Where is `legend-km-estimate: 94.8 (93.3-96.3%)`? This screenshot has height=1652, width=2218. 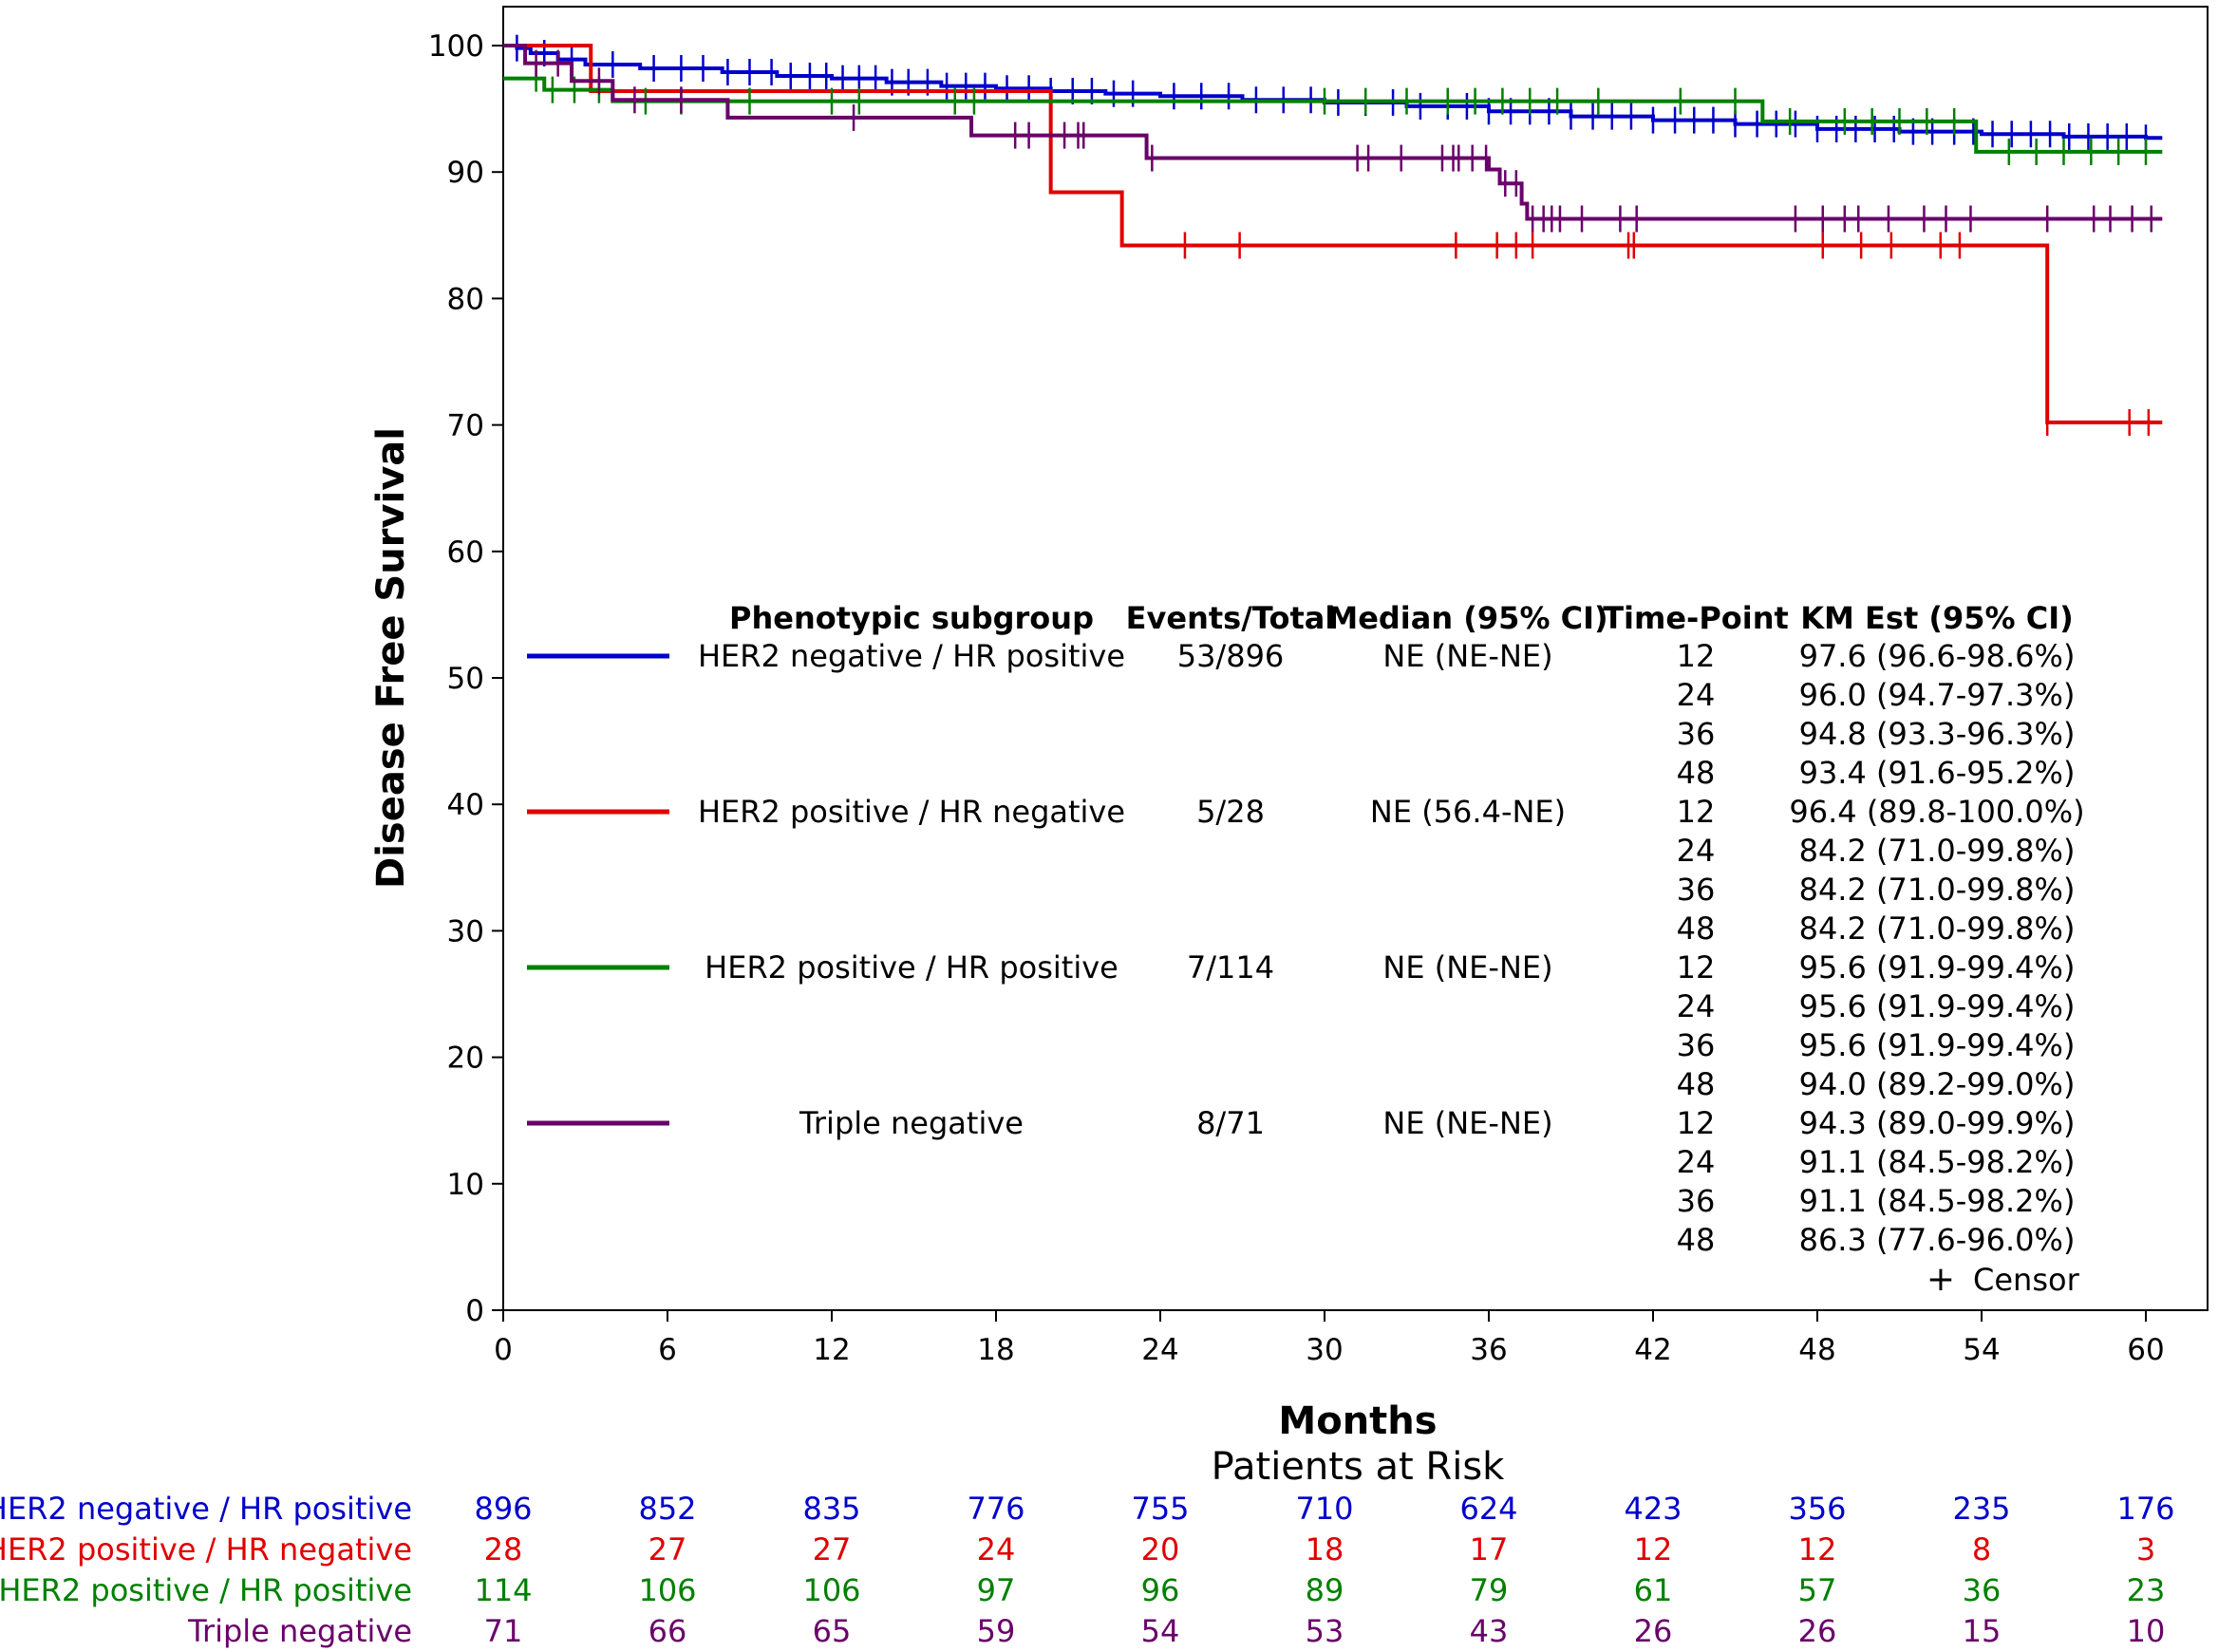
legend-km-estimate: 94.8 (93.3-96.3%) is located at coordinates (1937, 734).